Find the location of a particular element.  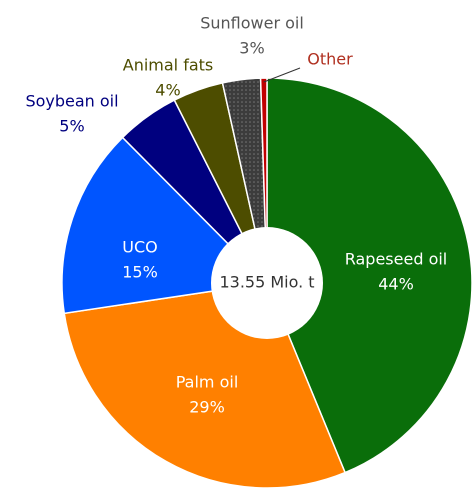

slice-label: UCO is located at coordinates (139, 247).